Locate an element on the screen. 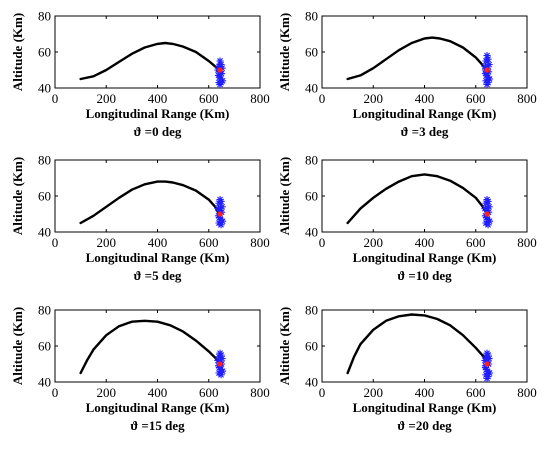 Image resolution: width=550 pixels, height=450 pixels. panel-caption: ϑ =20 deg is located at coordinates (424, 425).